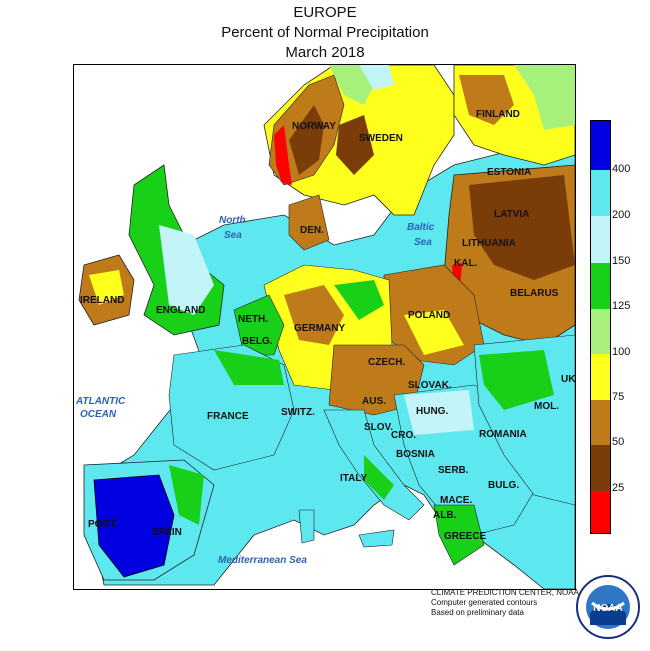  What do you see at coordinates (298, 412) in the screenshot?
I see `label-switzerland: SWITZ.` at bounding box center [298, 412].